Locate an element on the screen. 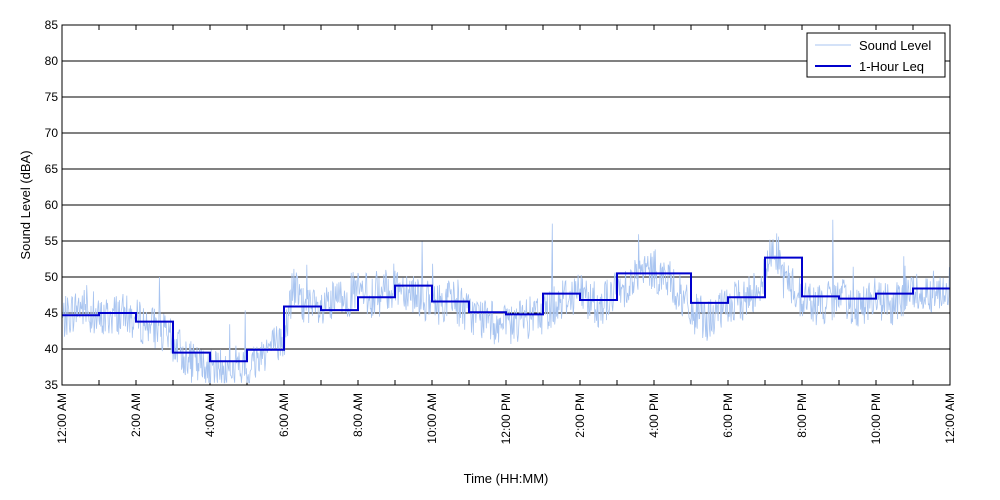 The height and width of the screenshot is (500, 1000). y-tick-label: 40 is located at coordinates (52, 349).